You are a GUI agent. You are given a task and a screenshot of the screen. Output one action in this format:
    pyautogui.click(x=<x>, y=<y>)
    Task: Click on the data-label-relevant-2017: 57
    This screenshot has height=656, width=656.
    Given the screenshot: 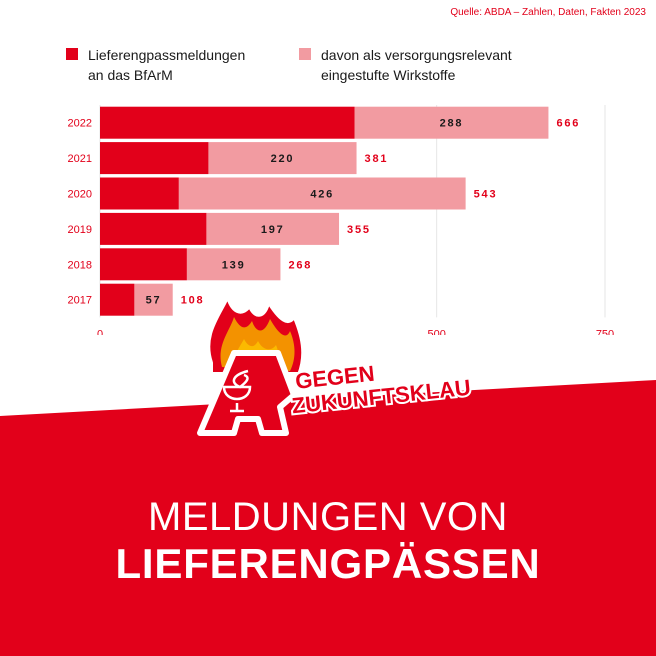 What is the action you would take?
    pyautogui.click(x=154, y=301)
    